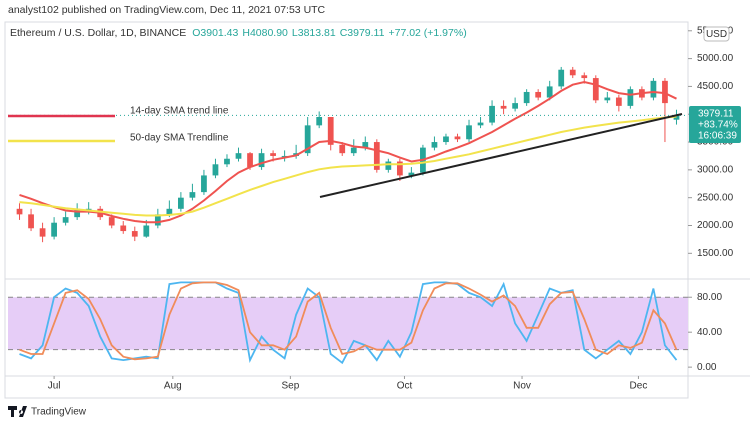 Image resolution: width=750 pixels, height=426 pixels. Describe the element at coordinates (501, 155) in the screenshot. I see `support-trendline` at that location.